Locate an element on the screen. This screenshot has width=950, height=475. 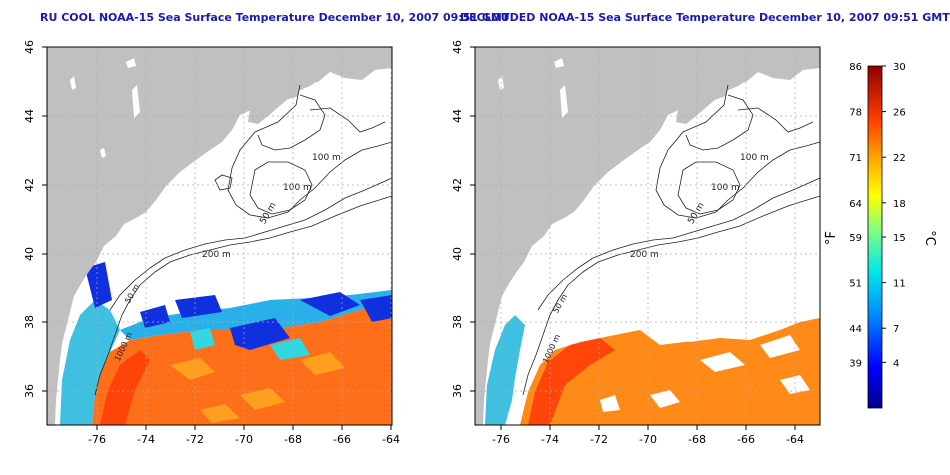
left-lat-label-44: 44 is located at coordinates (29, 116).